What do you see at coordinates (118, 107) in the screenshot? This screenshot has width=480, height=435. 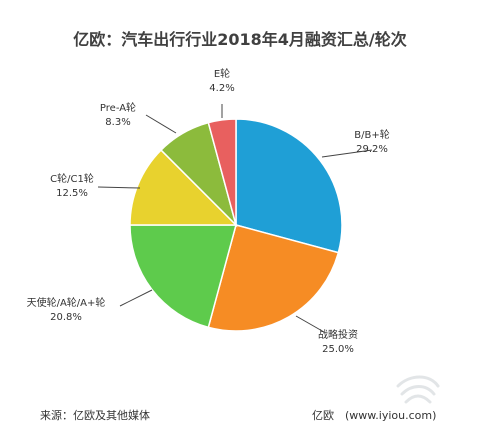 I see `slice-label-4: Pre-A轮` at bounding box center [118, 107].